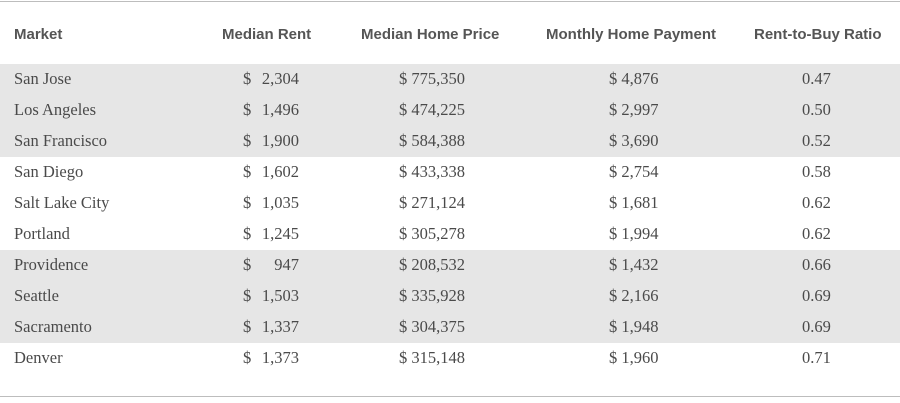 The height and width of the screenshot is (403, 900). What do you see at coordinates (36, 295) in the screenshot?
I see `cell-market: Seattle` at bounding box center [36, 295].